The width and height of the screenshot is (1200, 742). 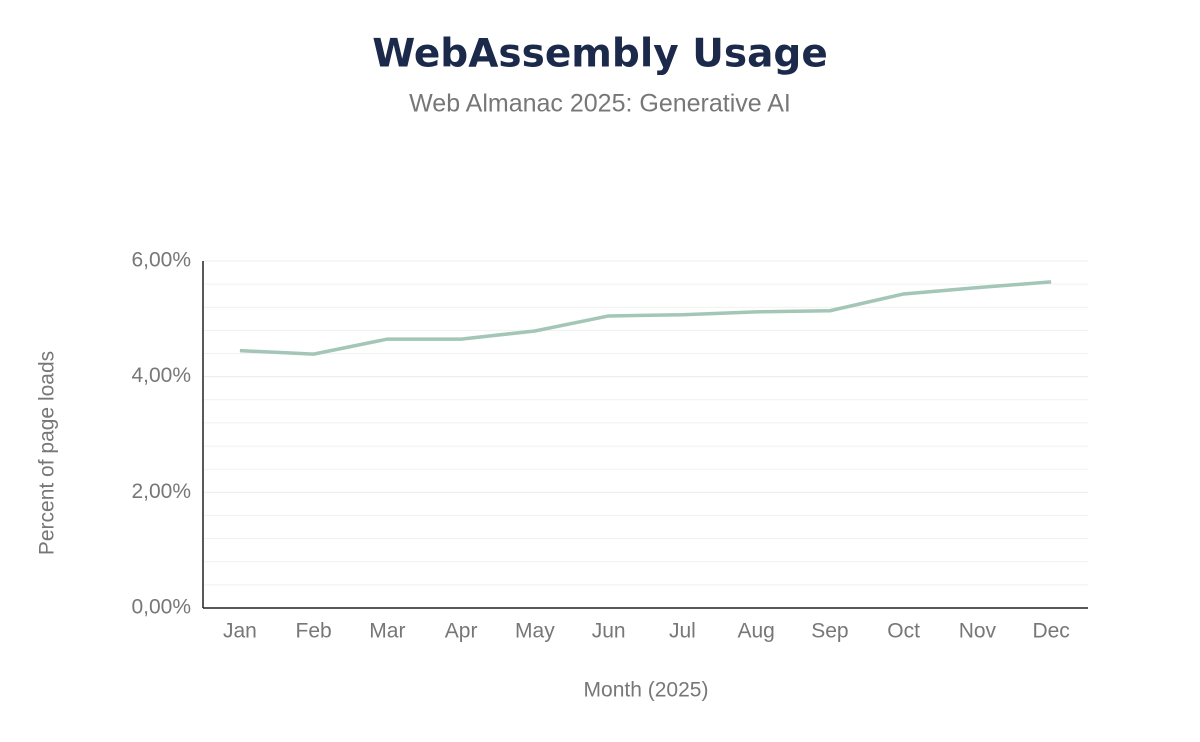 I want to click on x-tick-label: Sep, so click(x=829, y=631).